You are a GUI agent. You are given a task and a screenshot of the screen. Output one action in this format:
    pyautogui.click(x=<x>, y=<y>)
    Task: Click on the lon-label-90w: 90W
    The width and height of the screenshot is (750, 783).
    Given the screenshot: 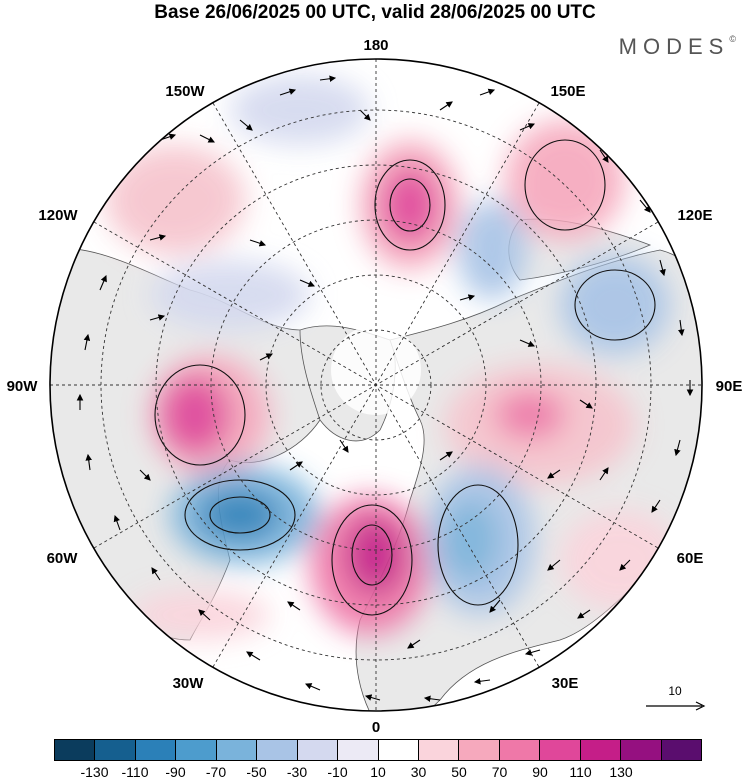 What is the action you would take?
    pyautogui.click(x=23, y=386)
    